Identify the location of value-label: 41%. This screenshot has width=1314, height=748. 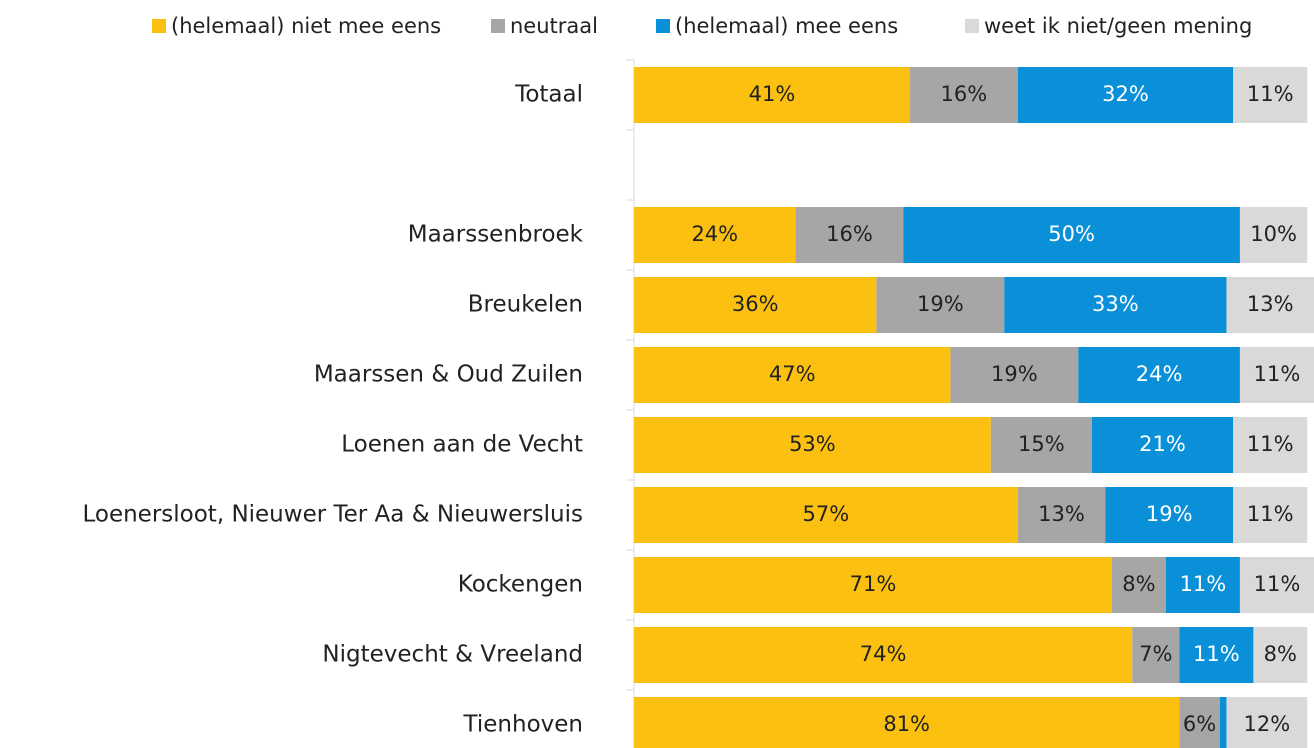
(772, 94).